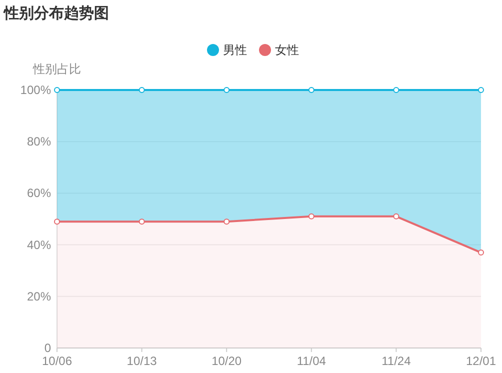 The height and width of the screenshot is (373, 502). Describe the element at coordinates (227, 361) in the screenshot. I see `xtick: 10/20` at that location.